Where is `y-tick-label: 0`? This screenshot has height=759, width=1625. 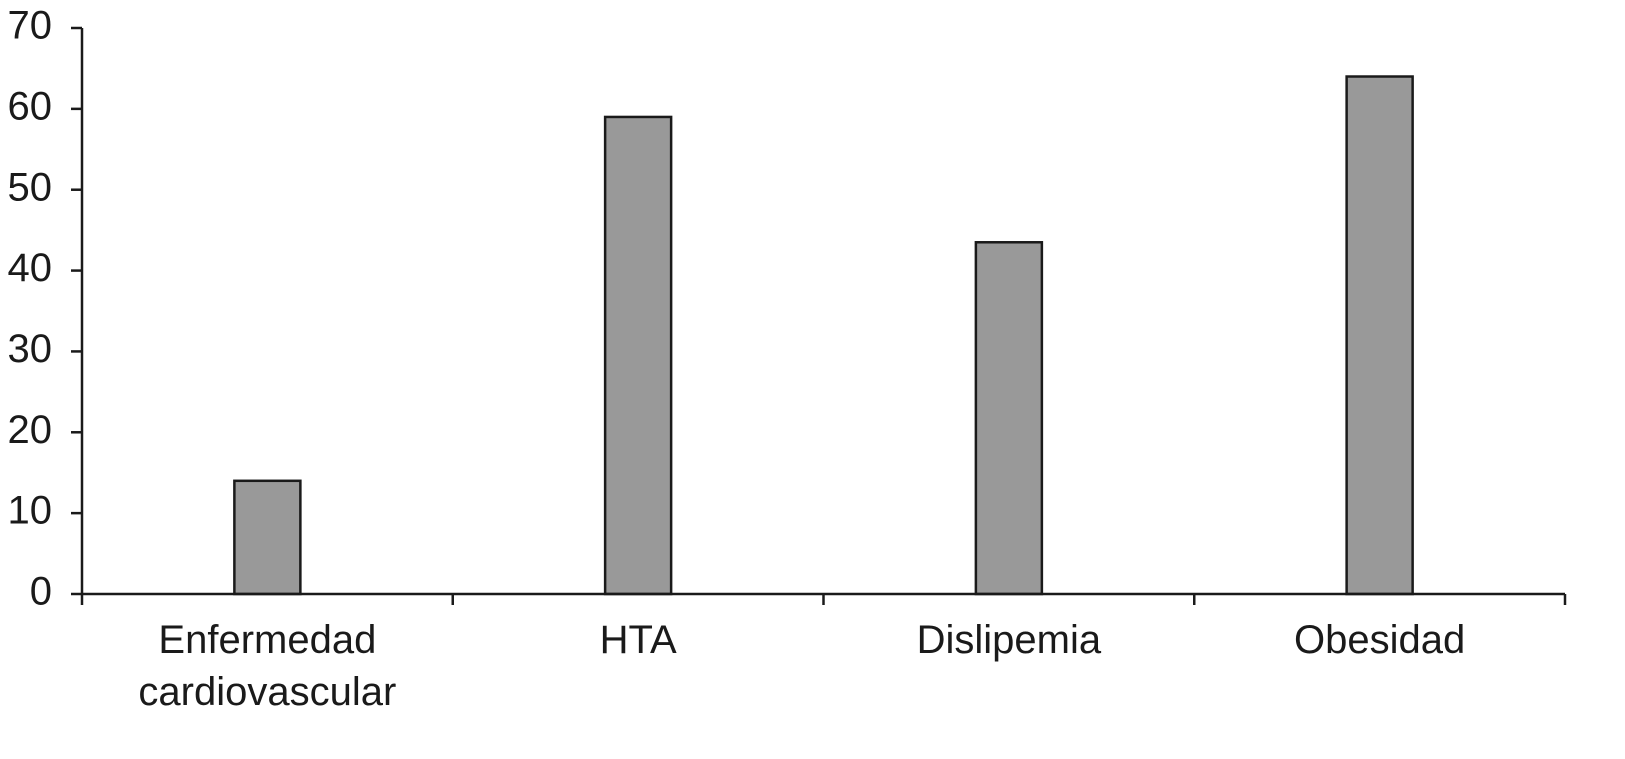
y-tick-label: 0 is located at coordinates (41, 592).